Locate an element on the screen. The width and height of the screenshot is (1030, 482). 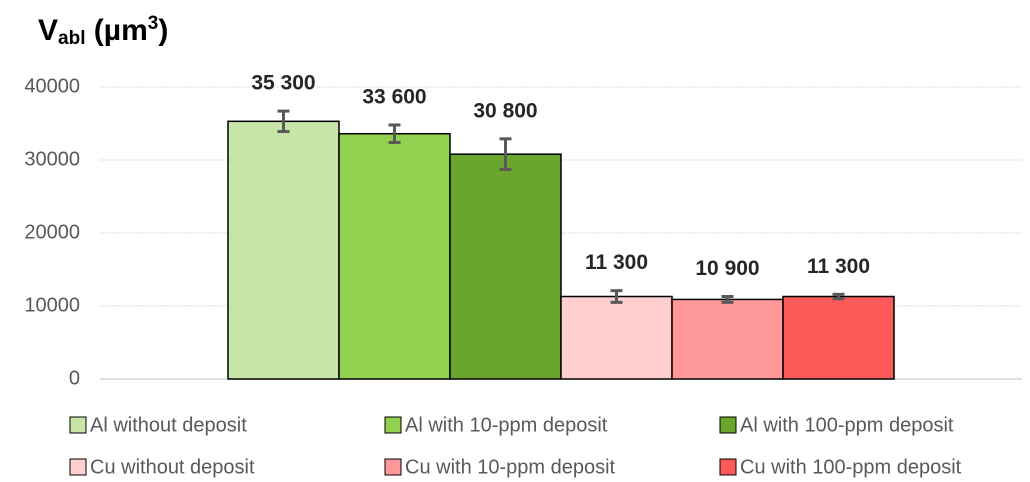
value-label: 10 900 is located at coordinates (727, 268).